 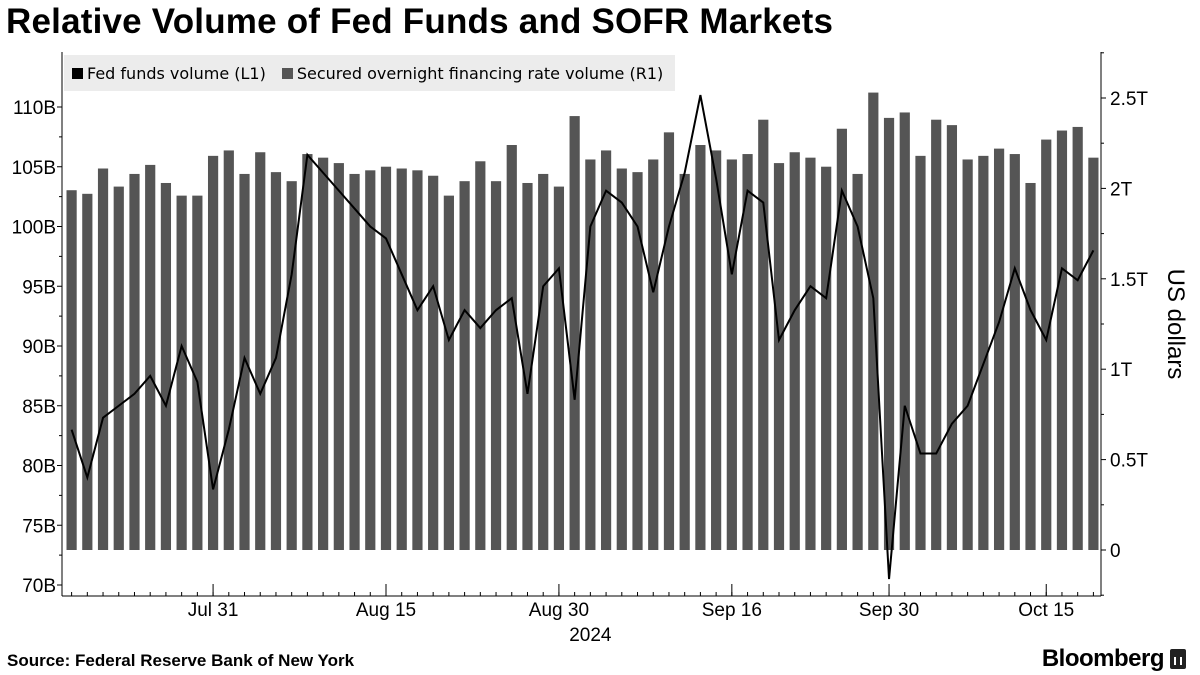 I want to click on legend-swatch-fed-funds, so click(x=77, y=73).